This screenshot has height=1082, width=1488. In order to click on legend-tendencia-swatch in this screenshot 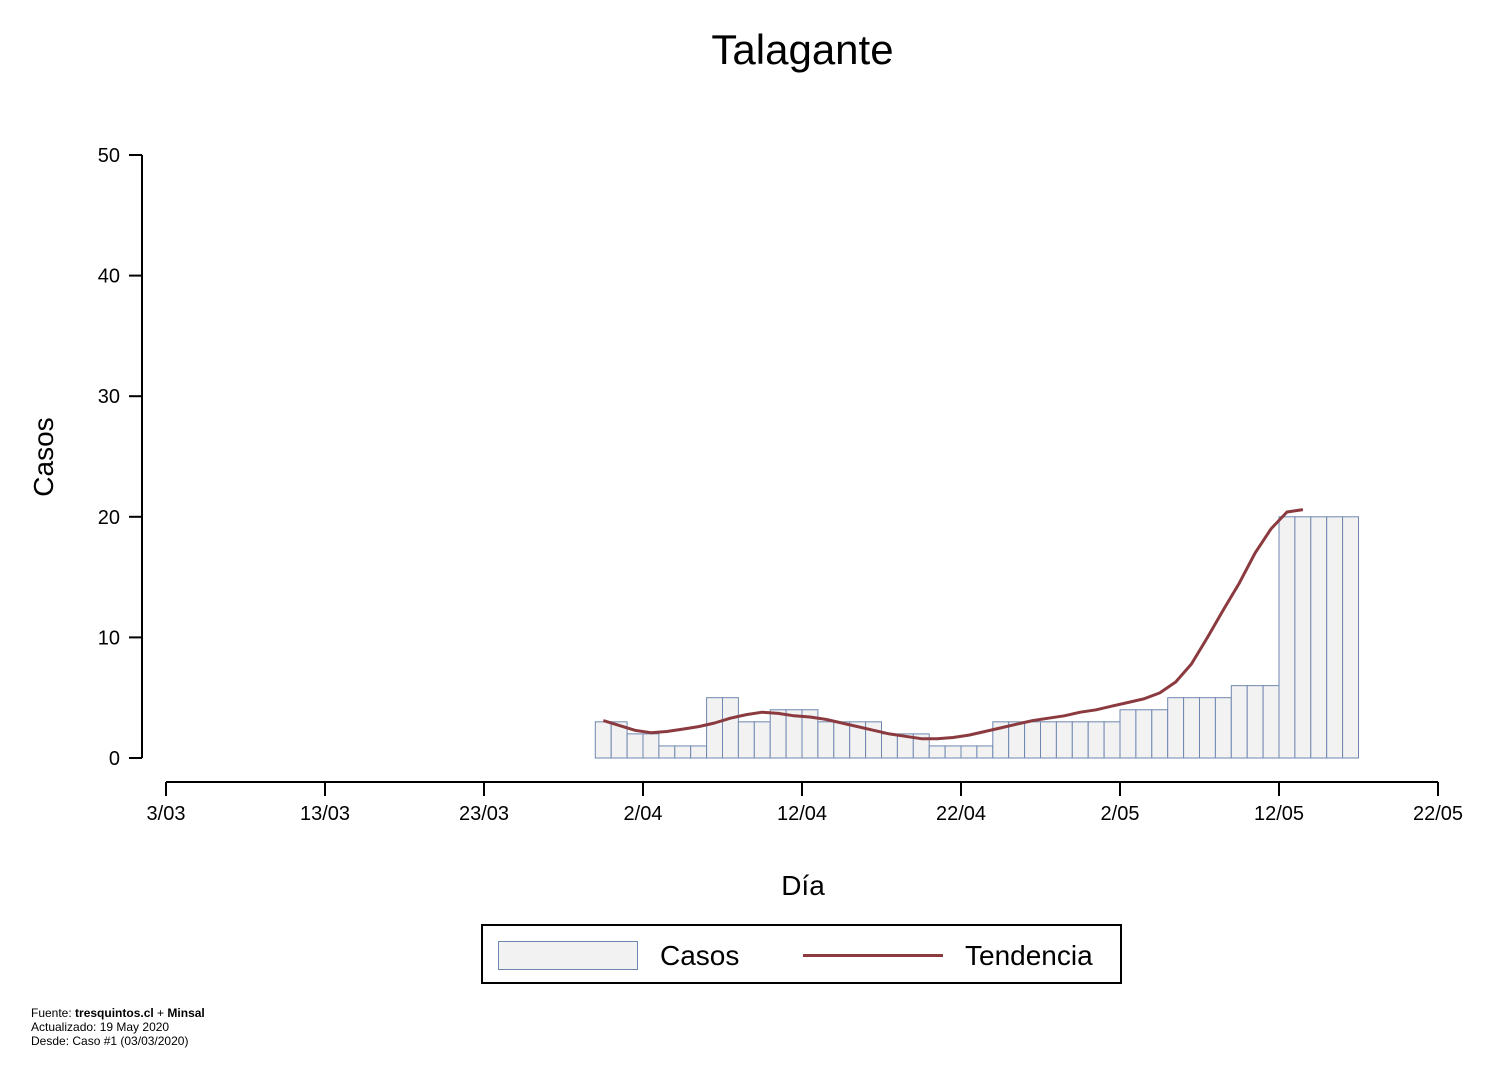, I will do `click(873, 955)`.